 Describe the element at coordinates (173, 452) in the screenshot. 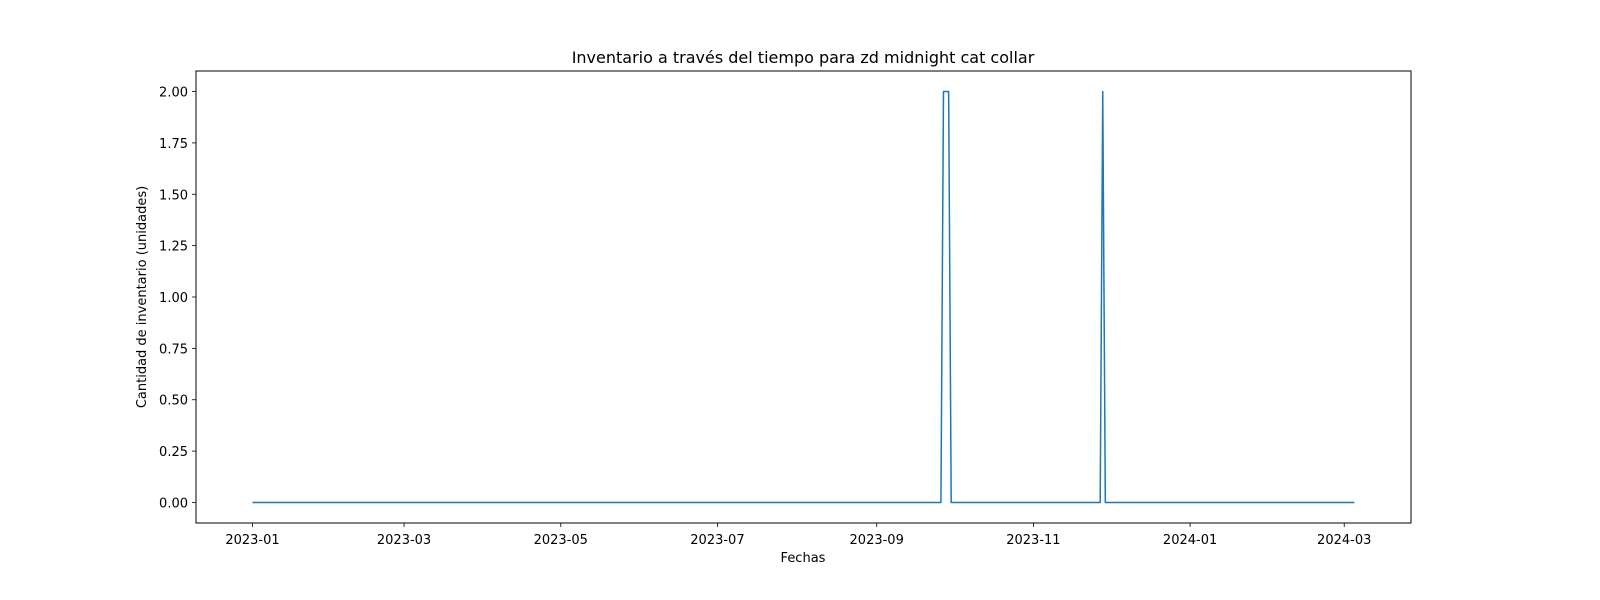

I see `y-tick-label: 0.25` at that location.